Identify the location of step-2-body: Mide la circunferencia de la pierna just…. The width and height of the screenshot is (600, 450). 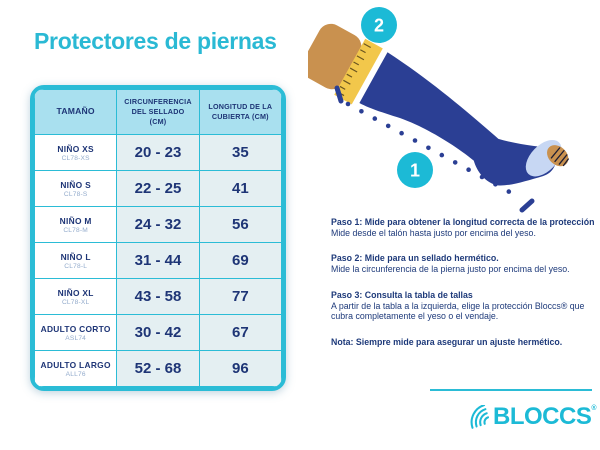
(450, 269).